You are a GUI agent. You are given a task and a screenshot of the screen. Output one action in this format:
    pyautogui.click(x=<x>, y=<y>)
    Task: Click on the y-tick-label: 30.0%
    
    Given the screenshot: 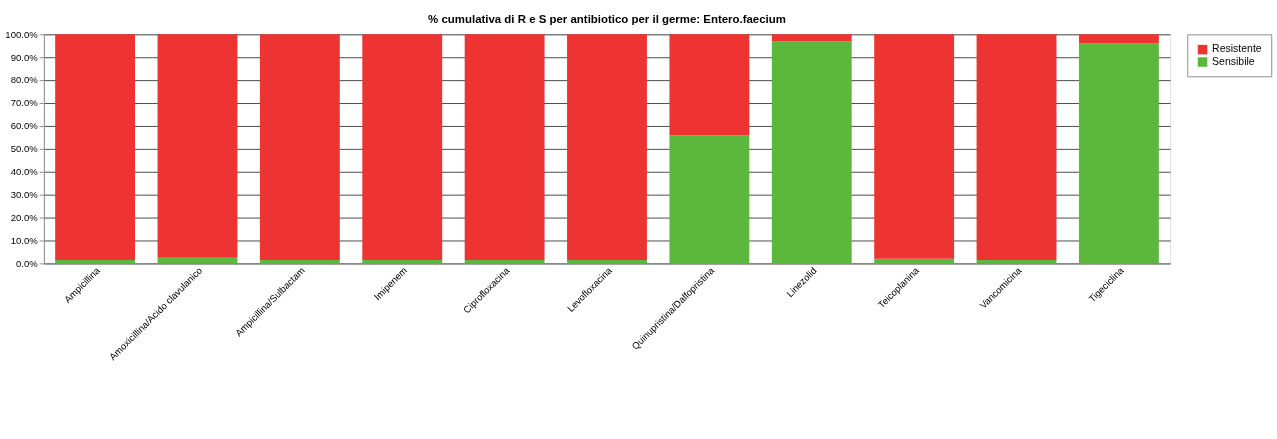 What is the action you would take?
    pyautogui.click(x=24, y=195)
    